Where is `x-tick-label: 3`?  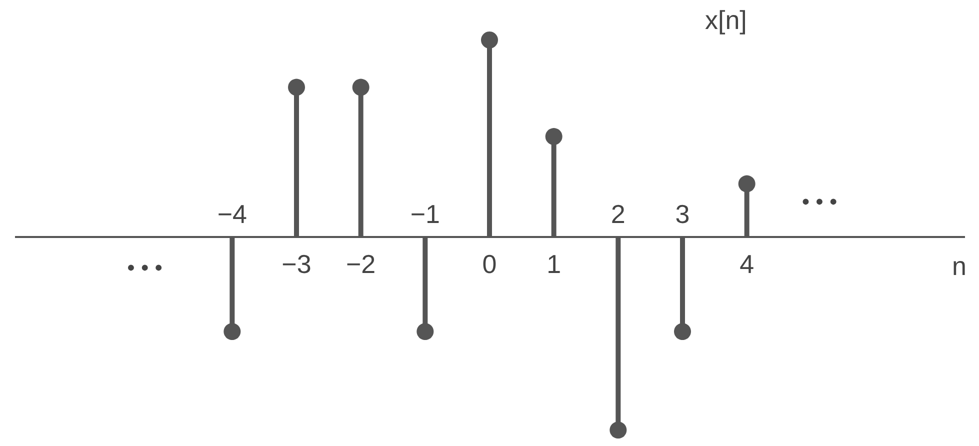 x-tick-label: 3 is located at coordinates (682, 214).